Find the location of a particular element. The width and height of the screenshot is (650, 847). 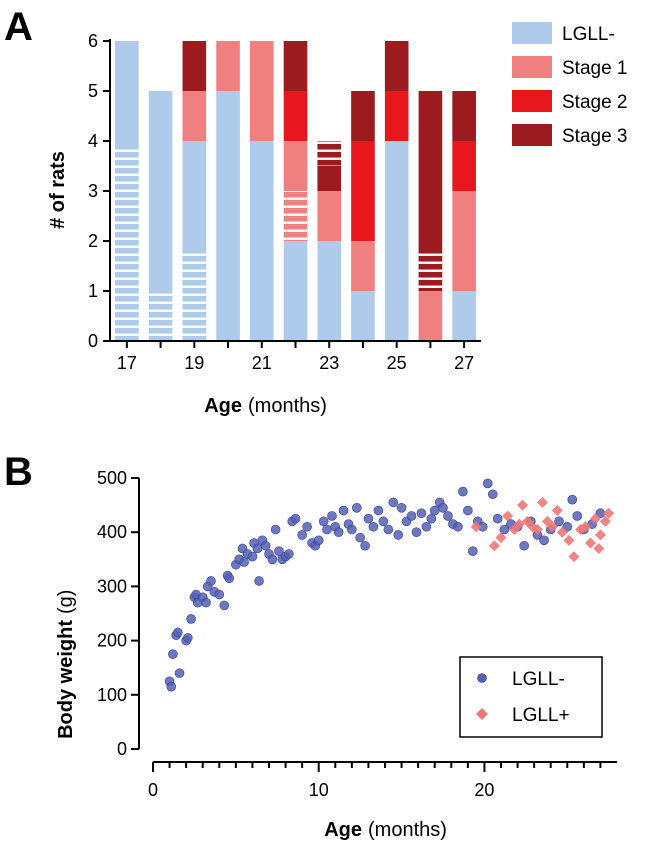

panel-a-x-tick-label-17: 17 is located at coordinates (127, 363).